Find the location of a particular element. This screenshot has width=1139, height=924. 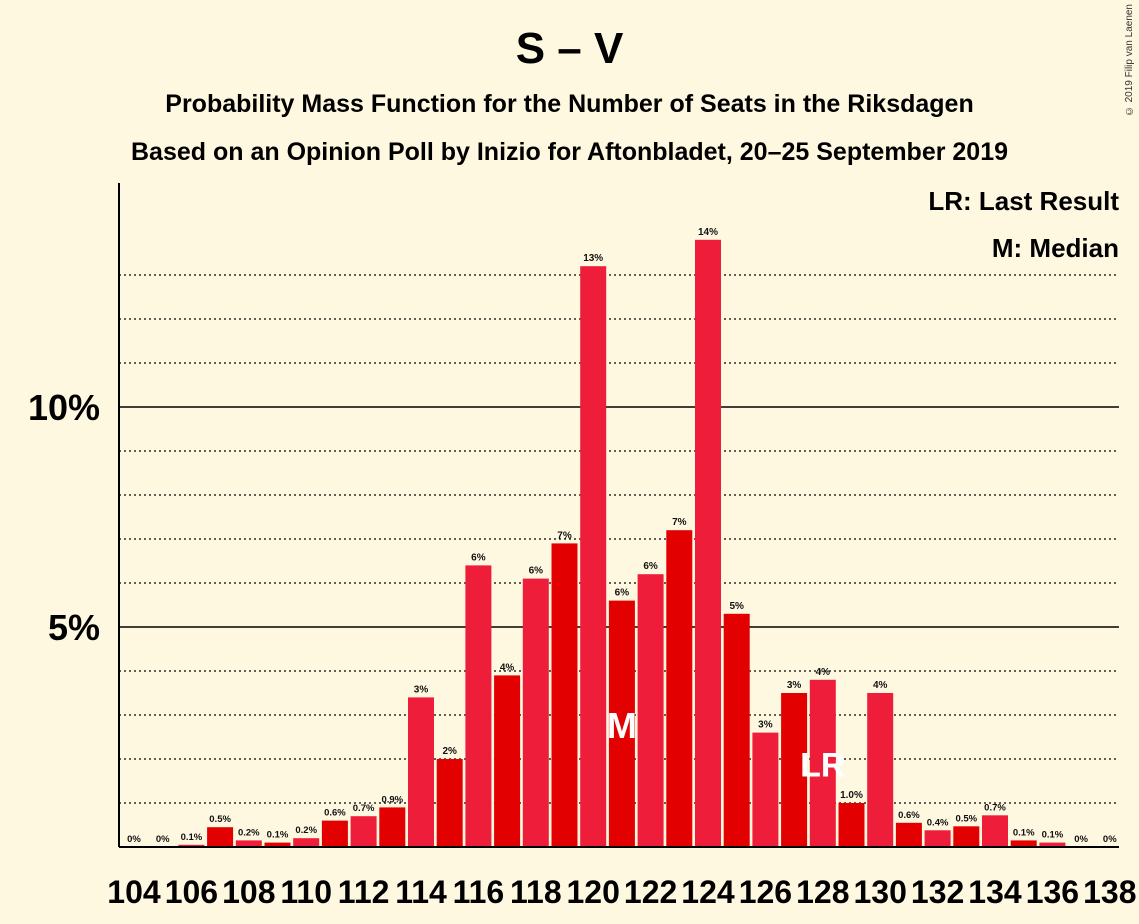

data-label-seat-112: 0.7% is located at coordinates (364, 808).